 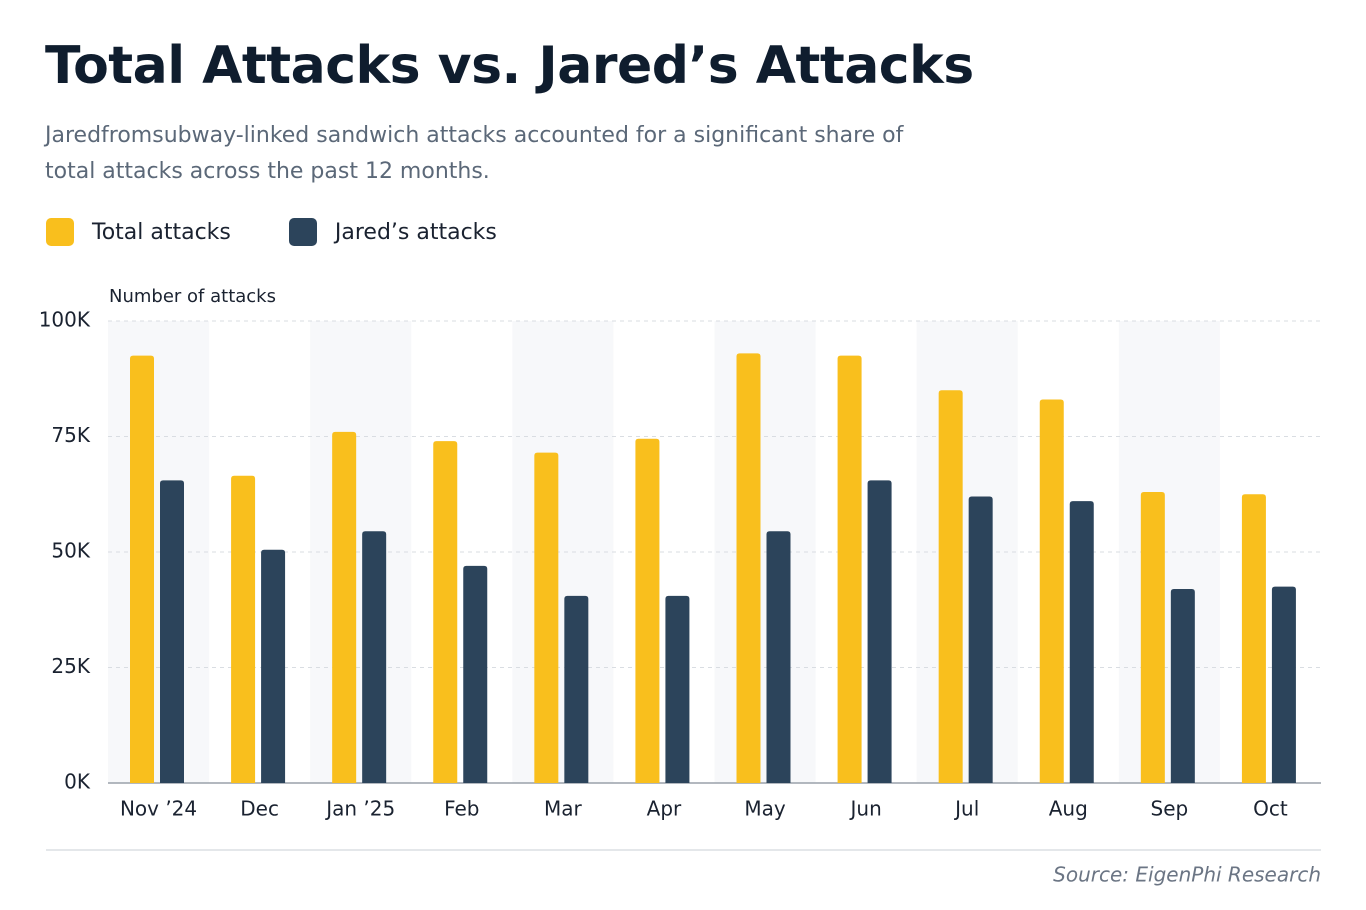 I want to click on x-tick-label: Jun, so click(x=865, y=809).